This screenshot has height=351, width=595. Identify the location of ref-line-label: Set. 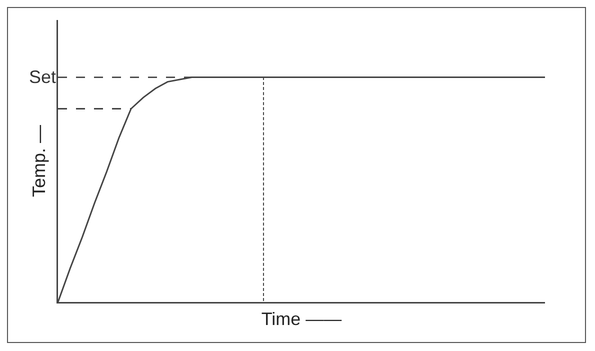
(42, 77).